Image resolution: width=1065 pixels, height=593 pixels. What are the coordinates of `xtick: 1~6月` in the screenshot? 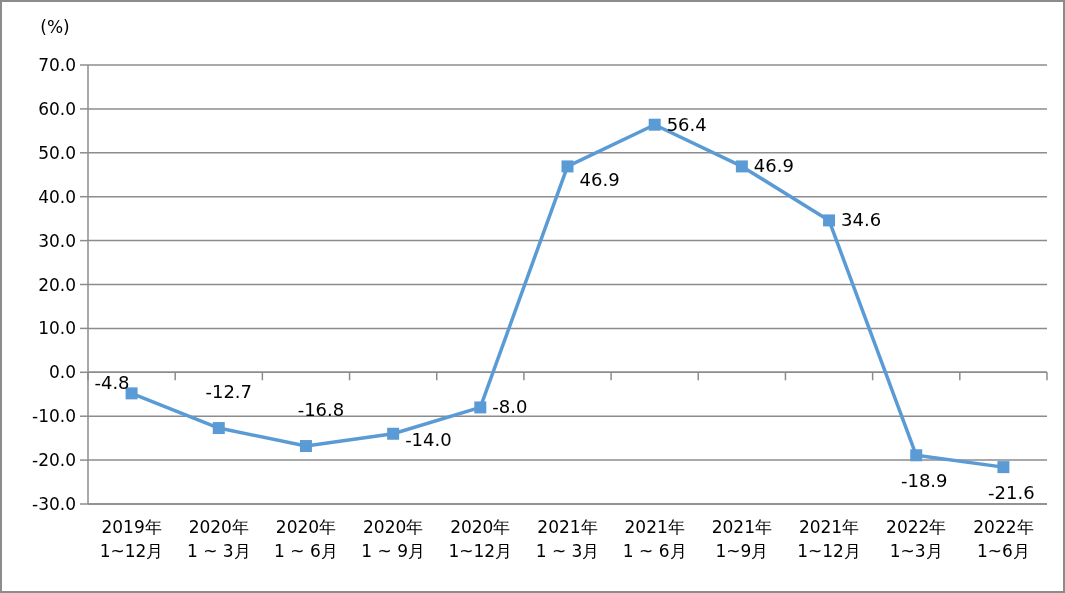 It's located at (1003, 551).